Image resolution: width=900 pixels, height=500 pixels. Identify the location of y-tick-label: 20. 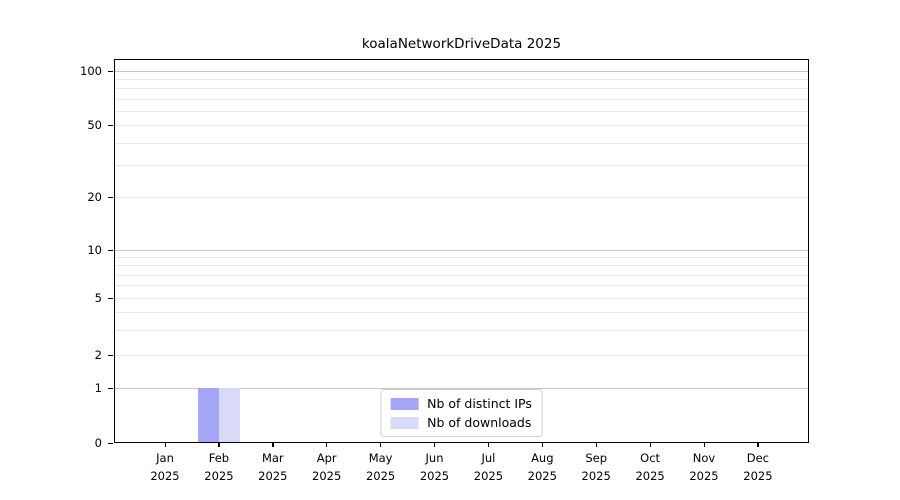
(94, 197).